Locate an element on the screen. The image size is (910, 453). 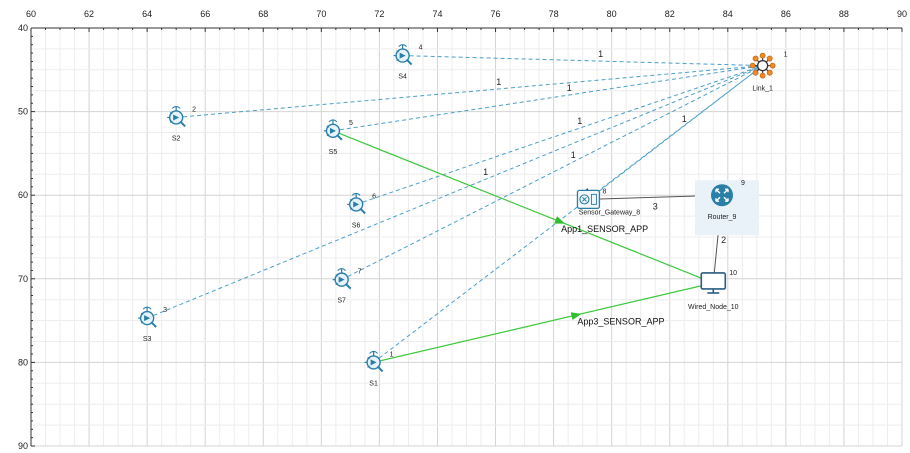
node-label: S5 is located at coordinates (333, 152).